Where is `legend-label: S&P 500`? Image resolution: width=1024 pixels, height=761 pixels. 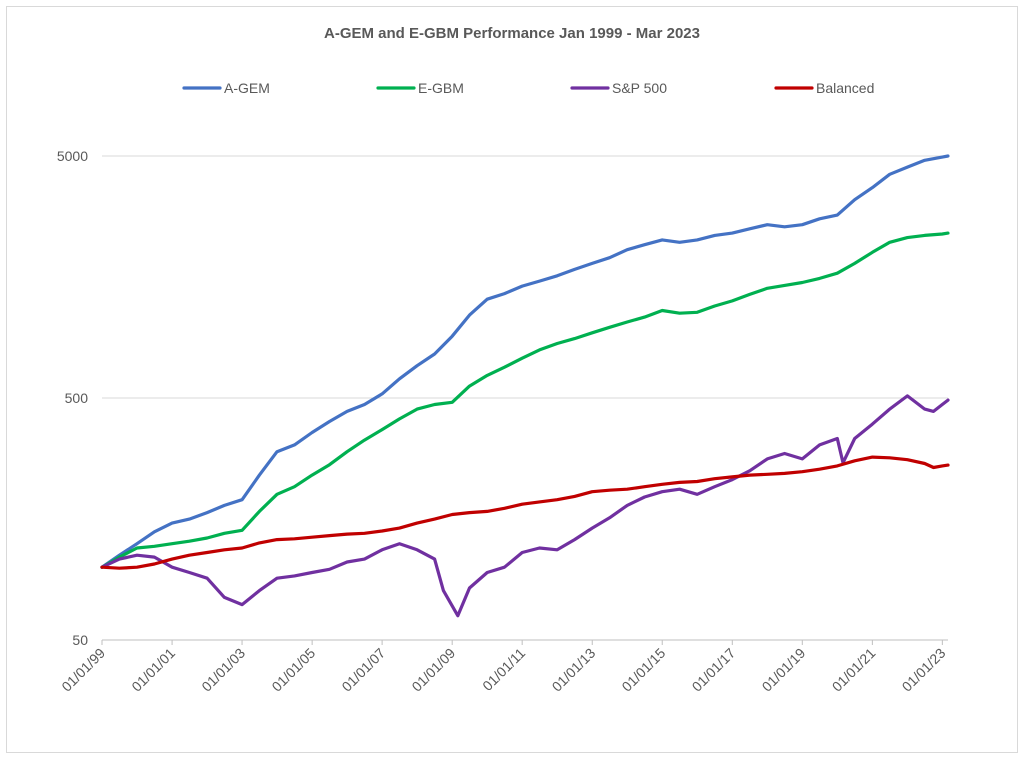 legend-label: S&P 500 is located at coordinates (639, 88).